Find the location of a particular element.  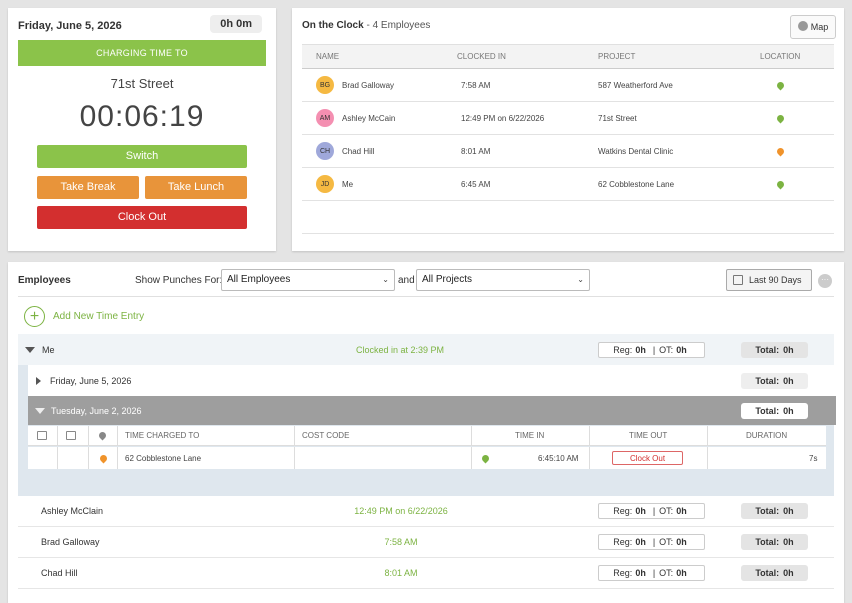

employee-name: Ashley McClain is located at coordinates (72, 511).